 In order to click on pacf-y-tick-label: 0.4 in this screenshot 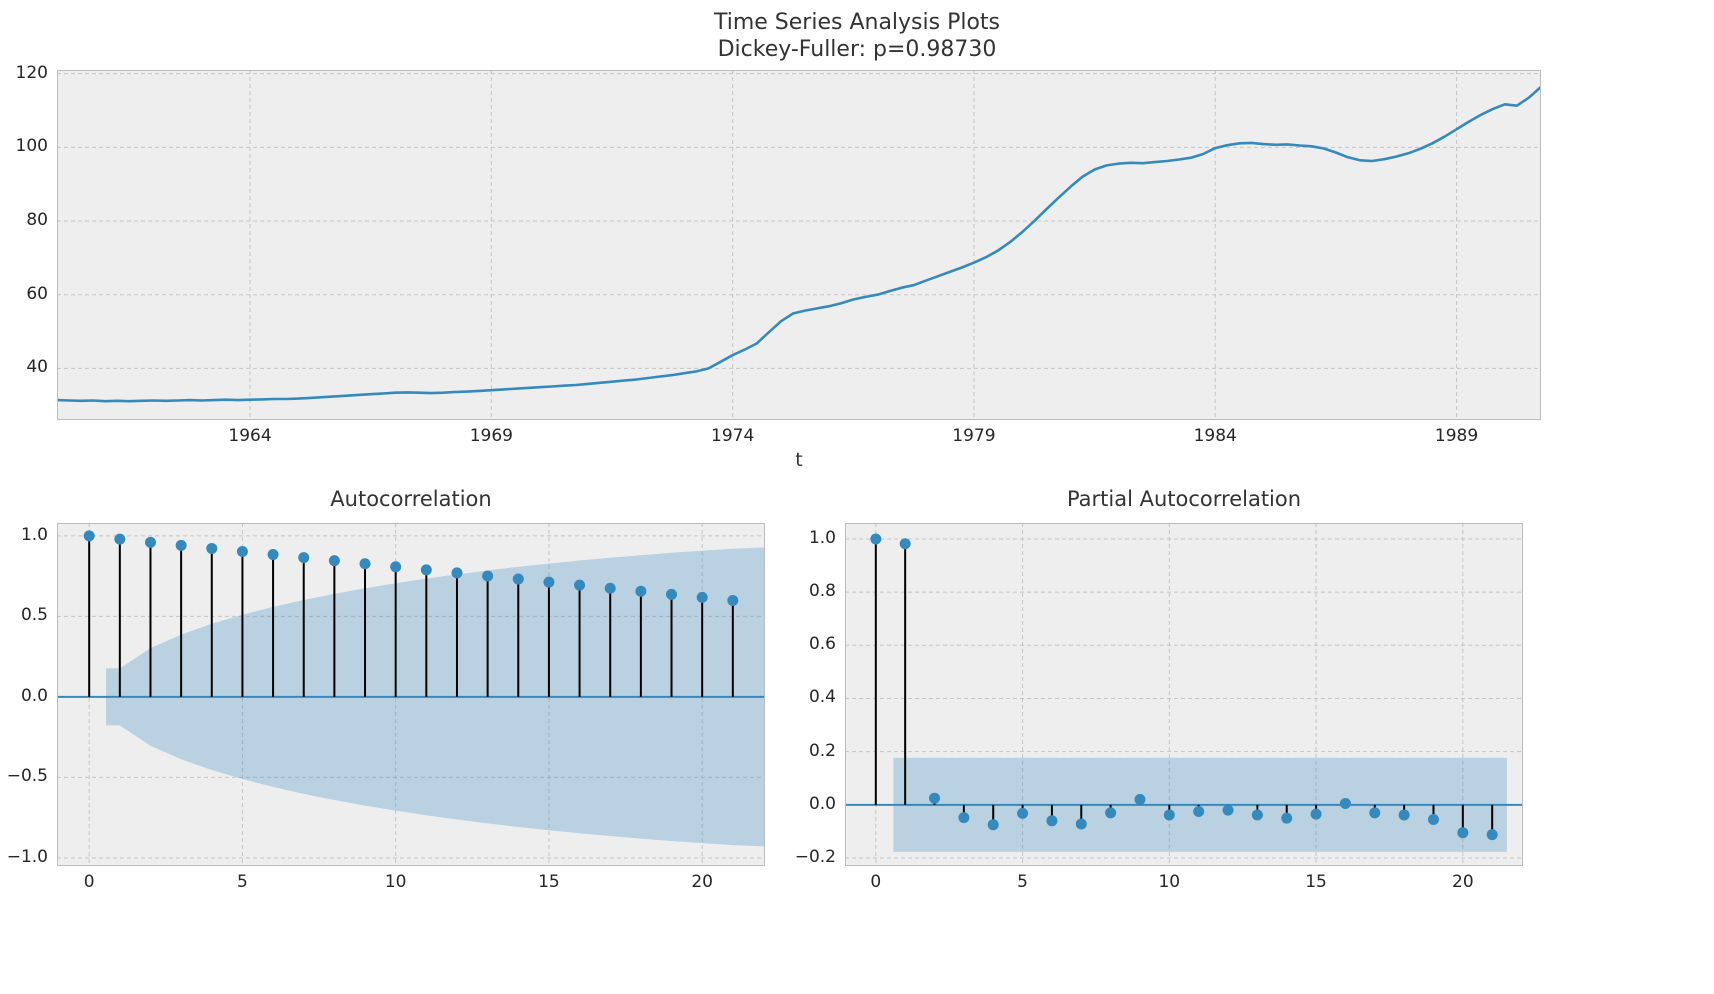, I will do `click(822, 697)`.